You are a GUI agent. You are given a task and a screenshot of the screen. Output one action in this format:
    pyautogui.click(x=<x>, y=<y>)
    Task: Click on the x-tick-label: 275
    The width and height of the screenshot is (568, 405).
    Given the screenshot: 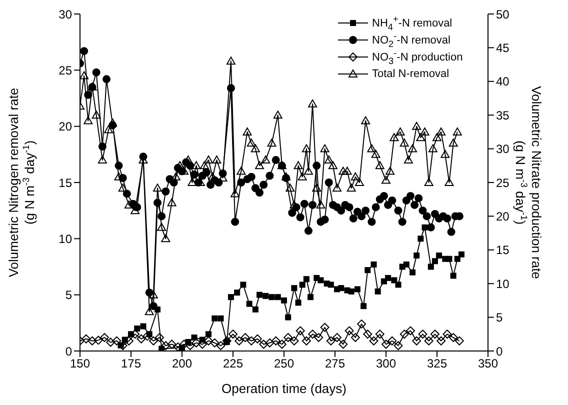 What is the action you would take?
    pyautogui.click(x=335, y=363)
    